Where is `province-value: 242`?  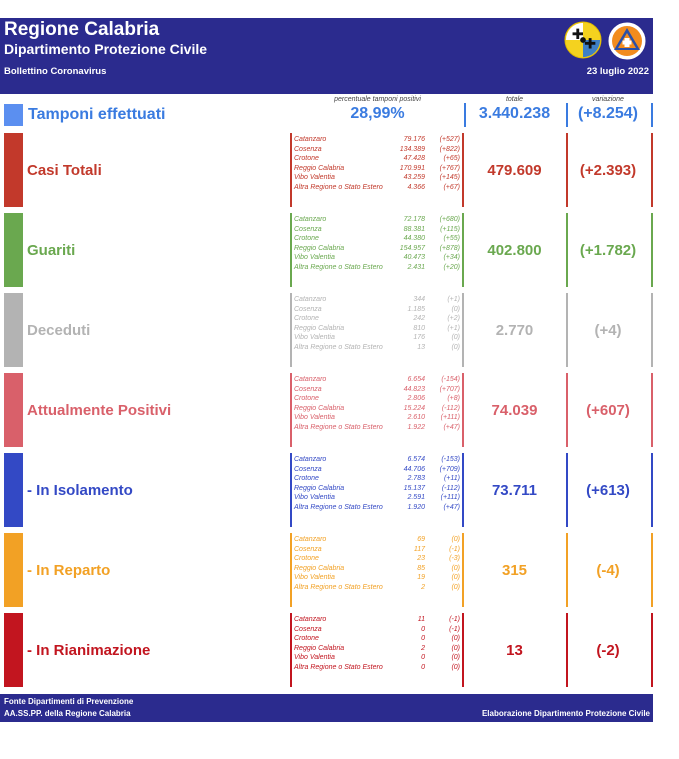 province-value: 242 is located at coordinates (419, 318).